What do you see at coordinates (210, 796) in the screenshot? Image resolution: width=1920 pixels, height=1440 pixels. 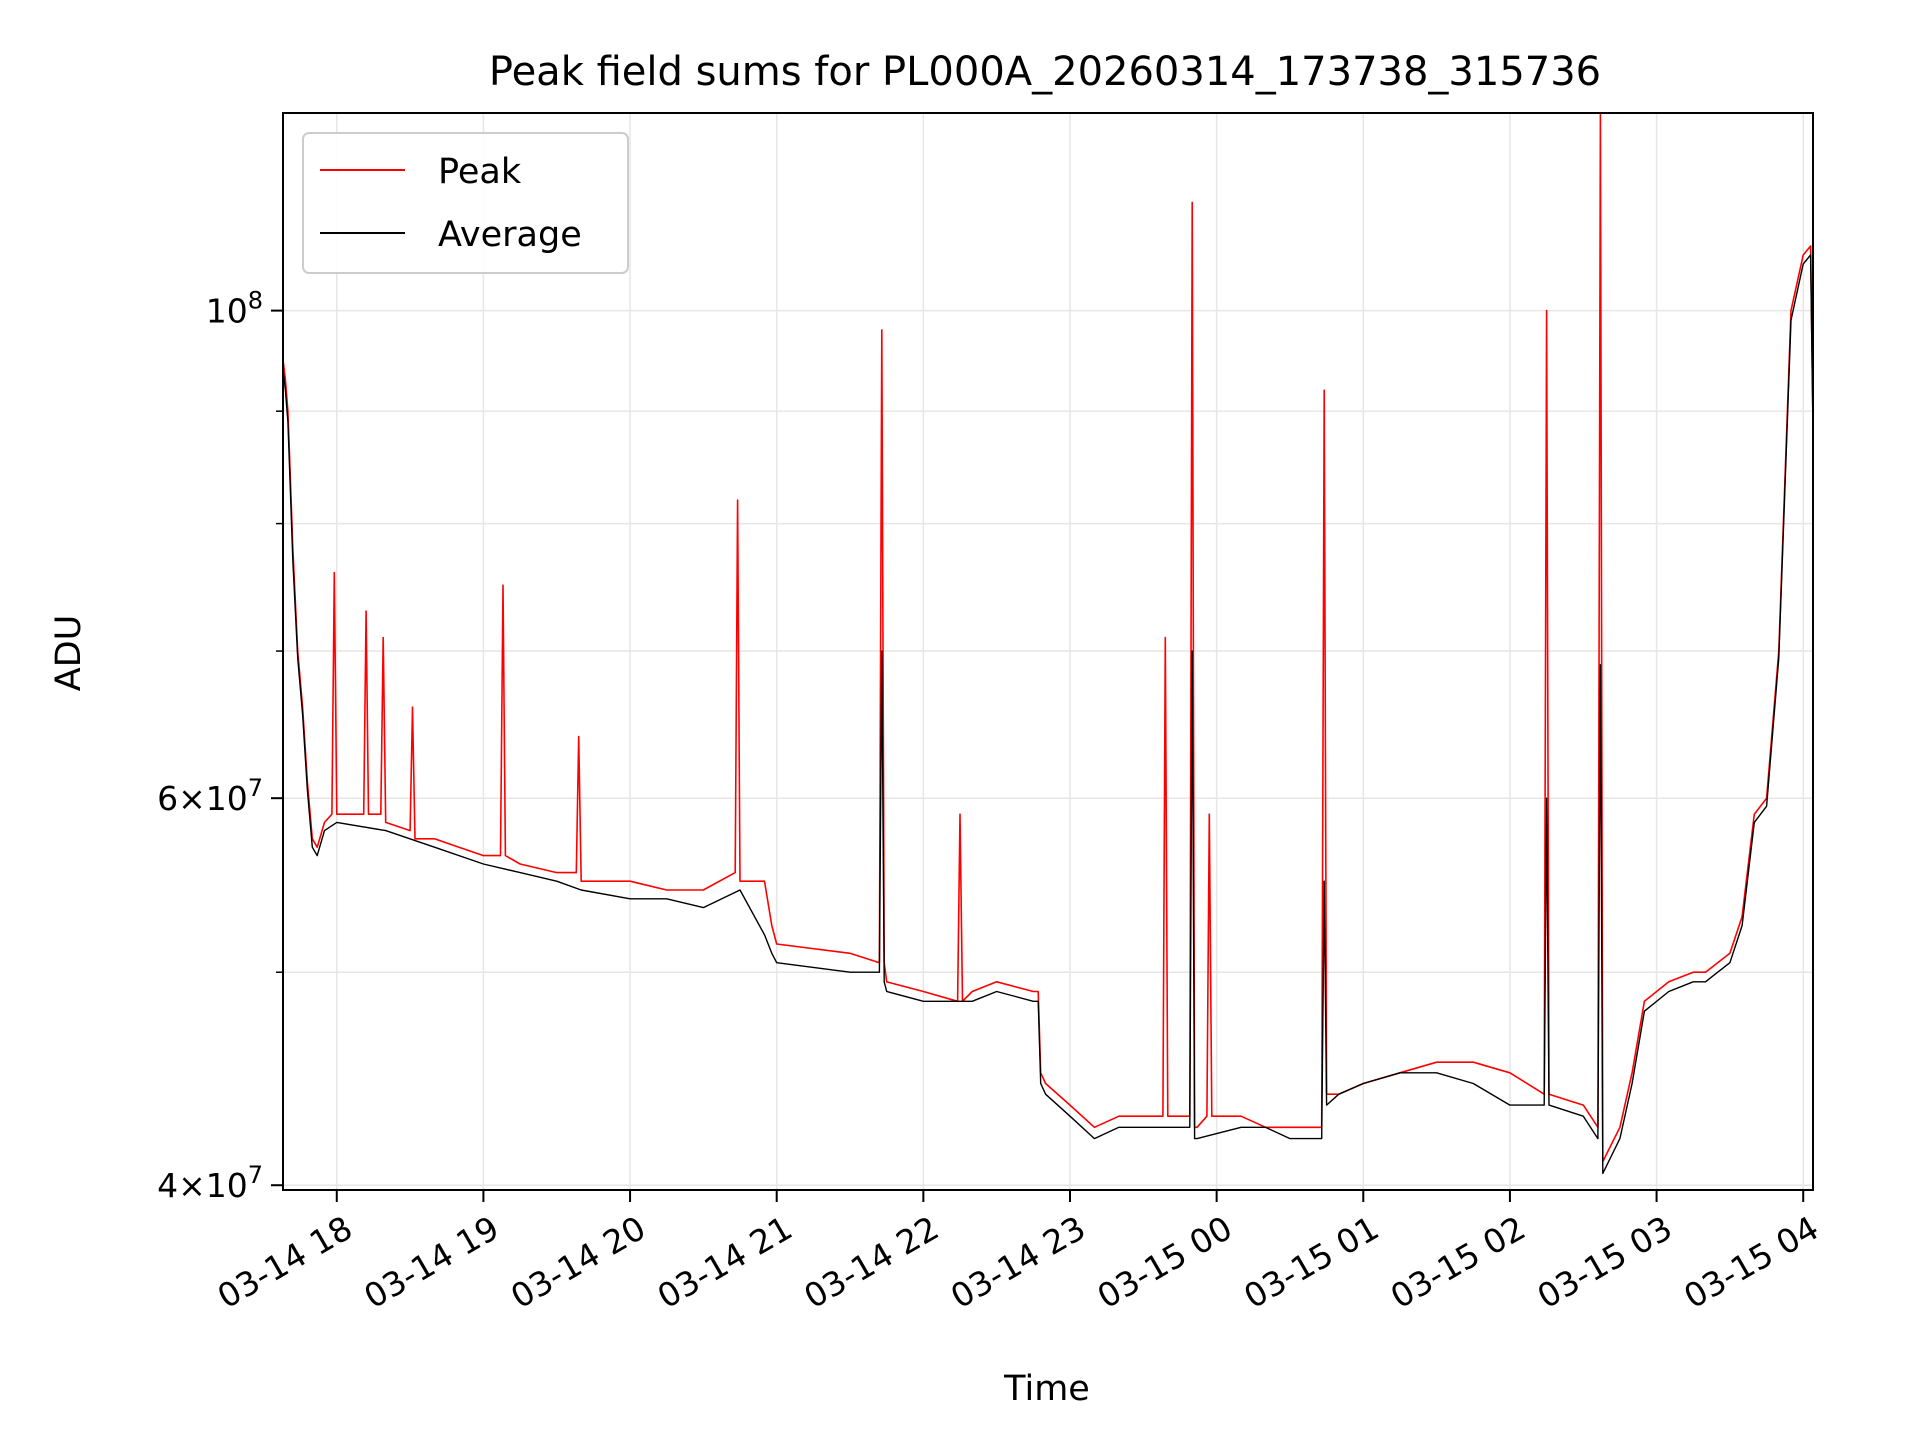 I see `y-tick-label: 6×107` at bounding box center [210, 796].